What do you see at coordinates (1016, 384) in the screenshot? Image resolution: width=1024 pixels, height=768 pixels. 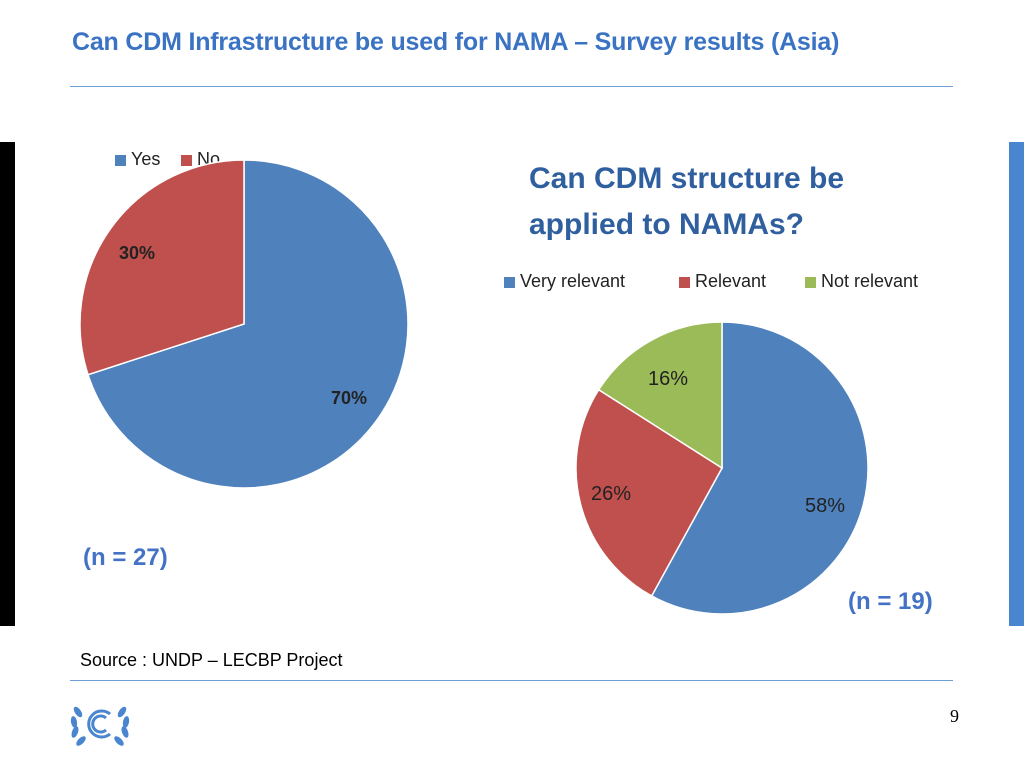 I see `right-edge-strip` at bounding box center [1016, 384].